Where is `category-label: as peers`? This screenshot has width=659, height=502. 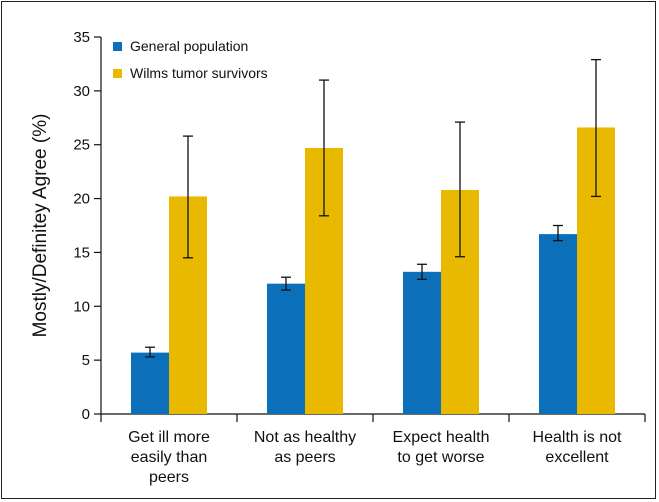
category-label: as peers is located at coordinates (304, 457).